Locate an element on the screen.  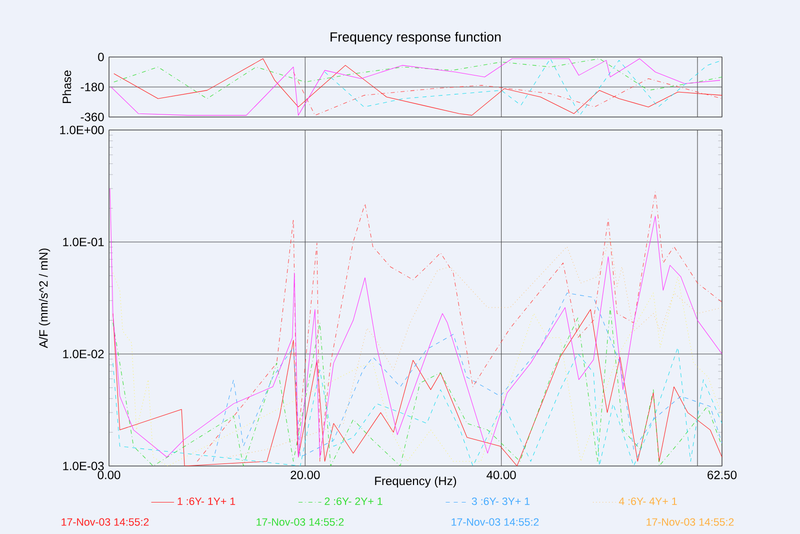
x-axis-title: Frequency (Hz) is located at coordinates (415, 482).